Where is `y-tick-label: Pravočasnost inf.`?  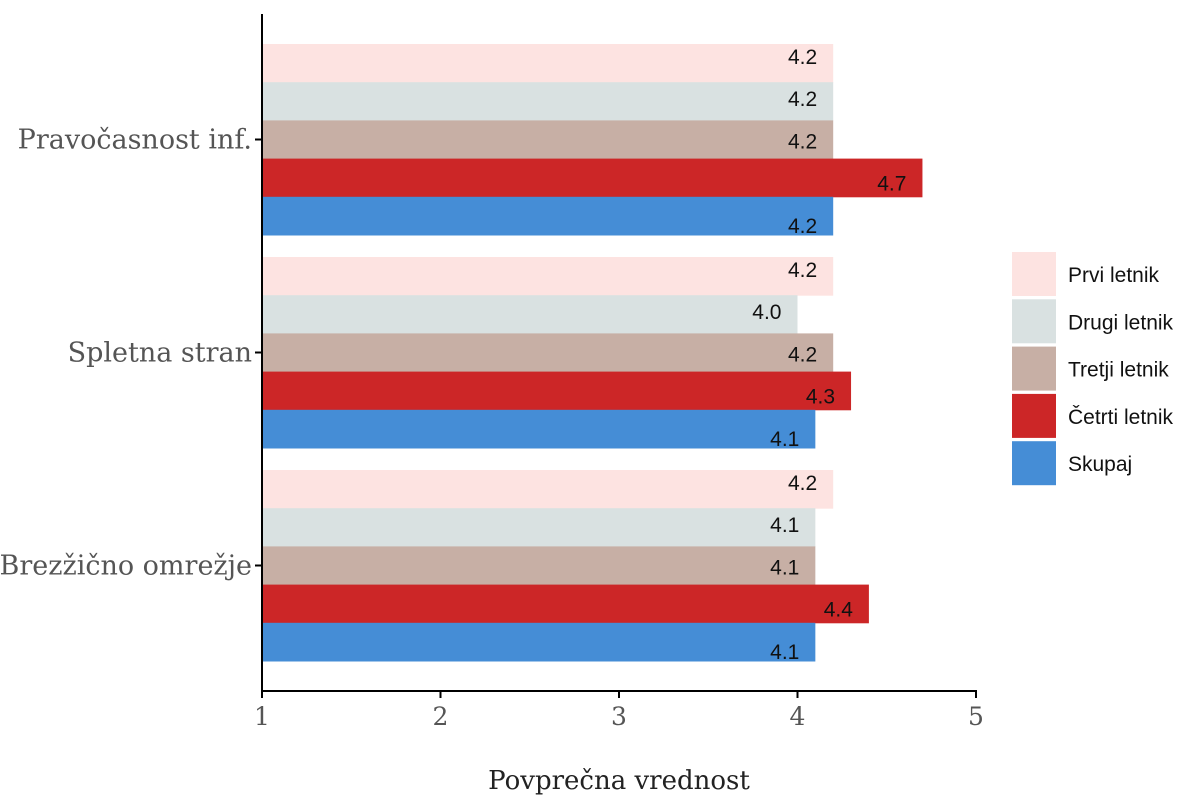 y-tick-label: Pravočasnost inf. is located at coordinates (135, 140).